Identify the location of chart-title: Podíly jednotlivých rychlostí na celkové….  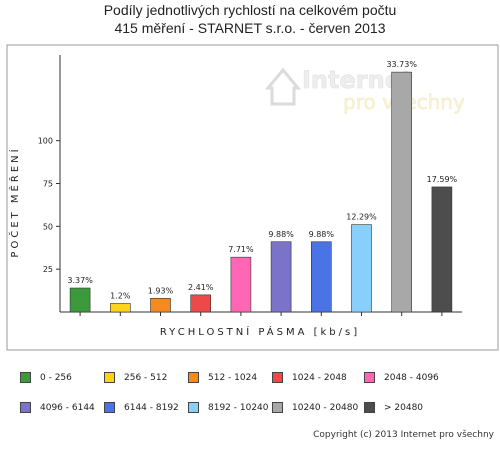
(250, 10).